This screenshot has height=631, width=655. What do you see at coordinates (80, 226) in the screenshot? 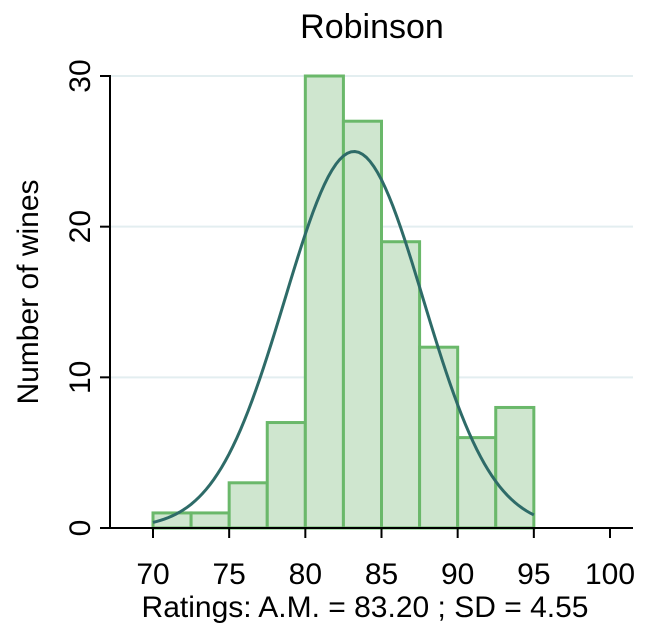
I see `y-tick-label-20: 20` at bounding box center [80, 226].